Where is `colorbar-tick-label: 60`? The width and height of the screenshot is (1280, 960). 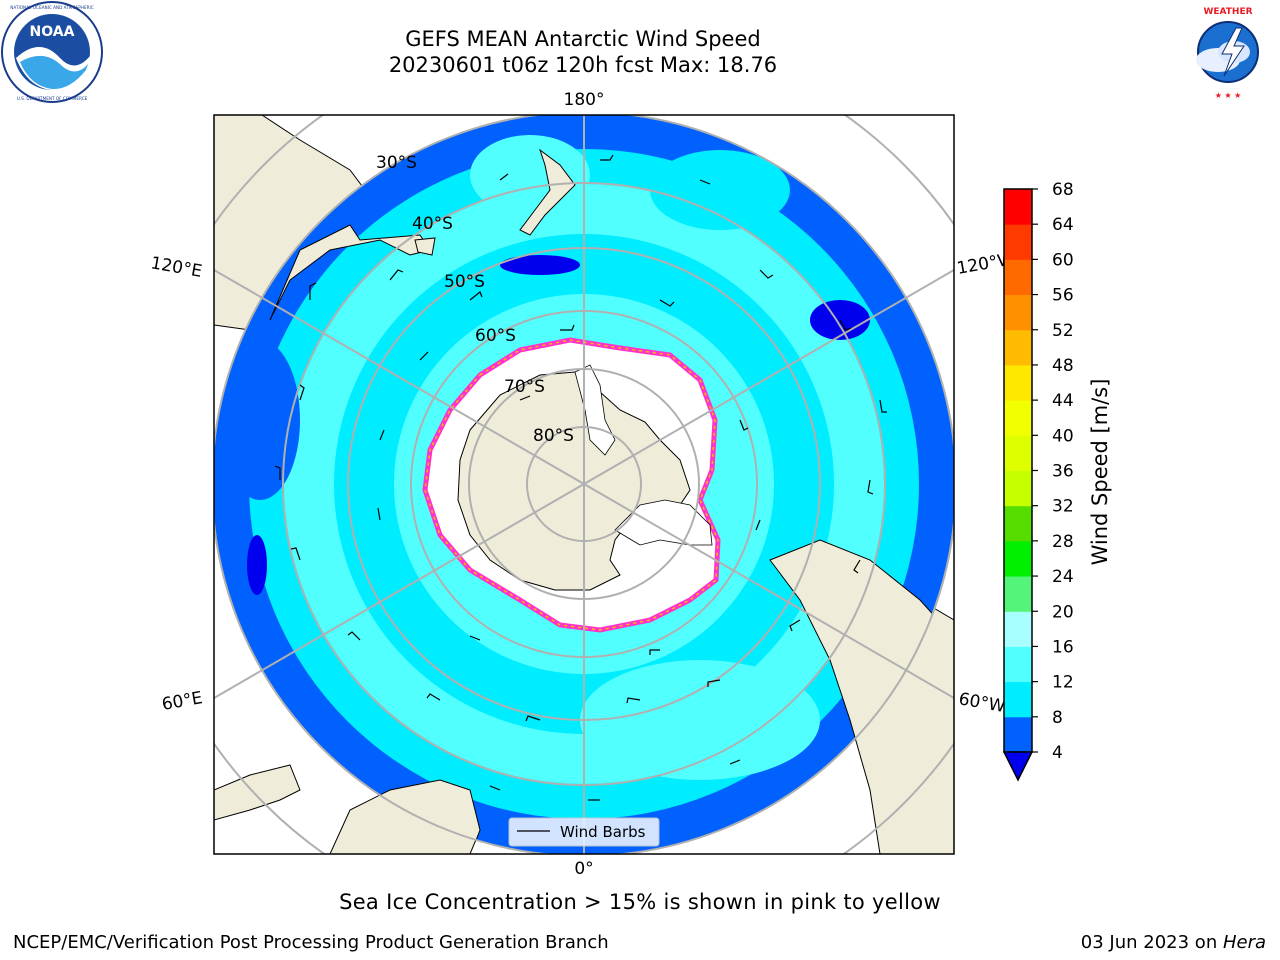
colorbar-tick-label: 60 is located at coordinates (1063, 260).